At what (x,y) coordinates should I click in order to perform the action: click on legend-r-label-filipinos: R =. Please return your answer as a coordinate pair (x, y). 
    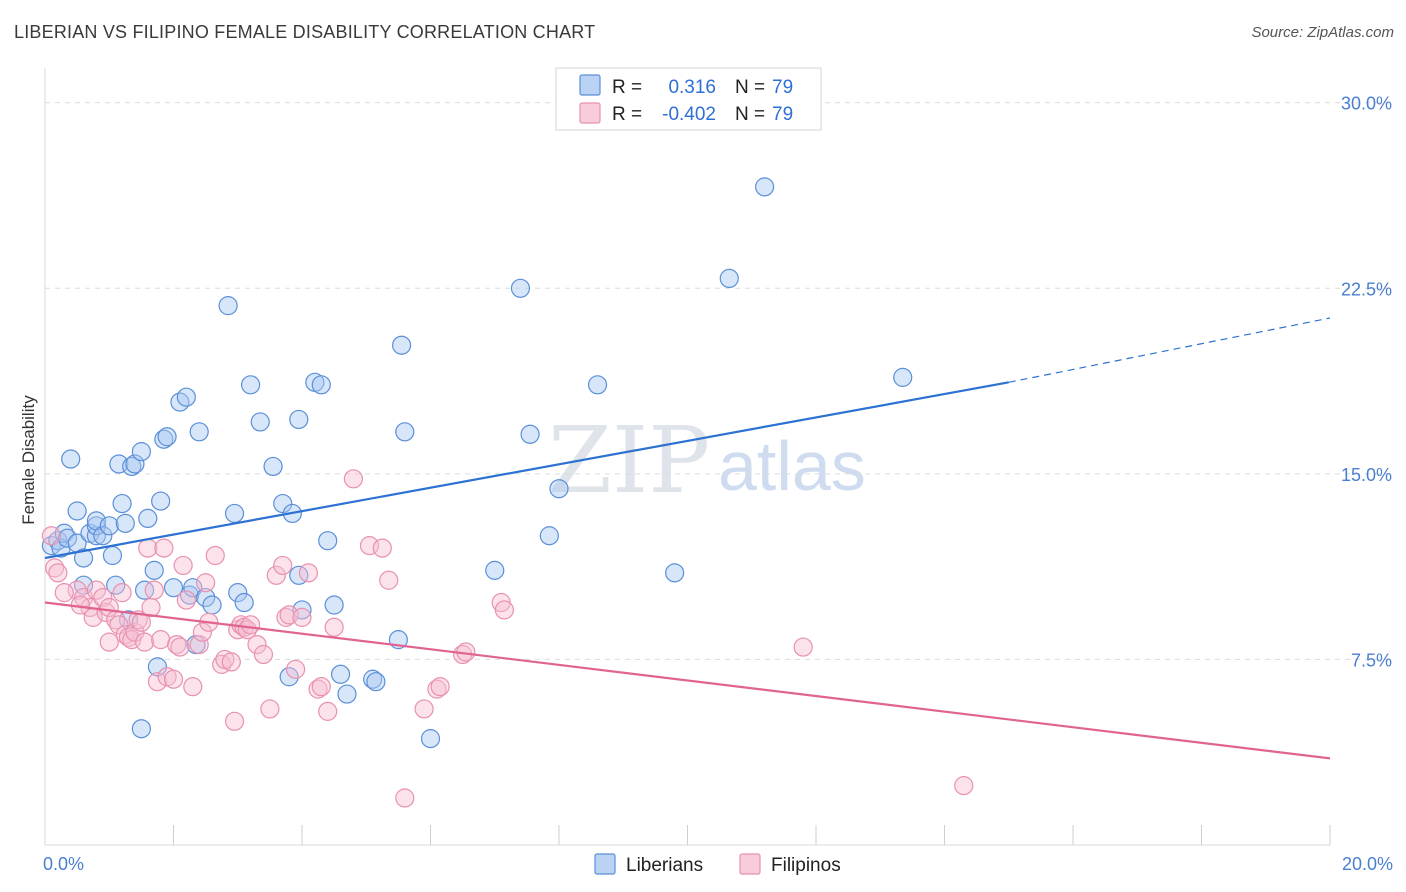
    Looking at the image, I should click on (627, 114).